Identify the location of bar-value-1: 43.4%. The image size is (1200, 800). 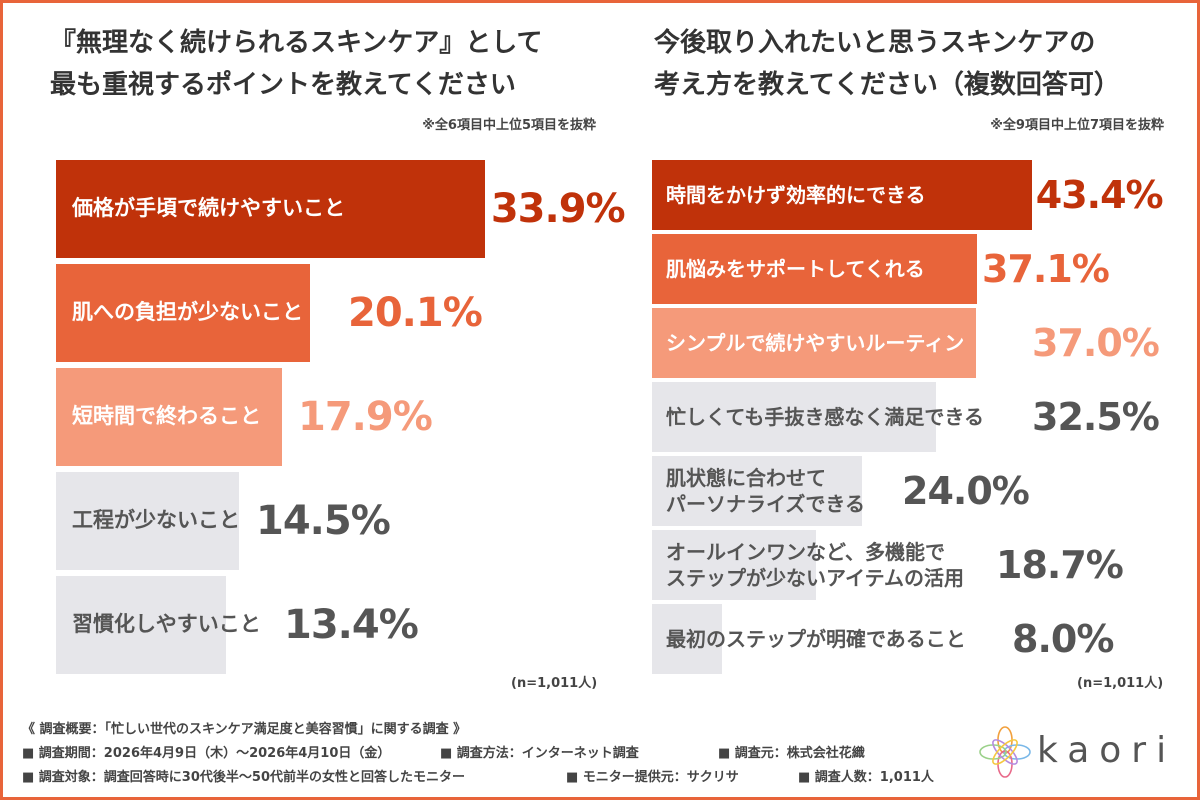
(1099, 195).